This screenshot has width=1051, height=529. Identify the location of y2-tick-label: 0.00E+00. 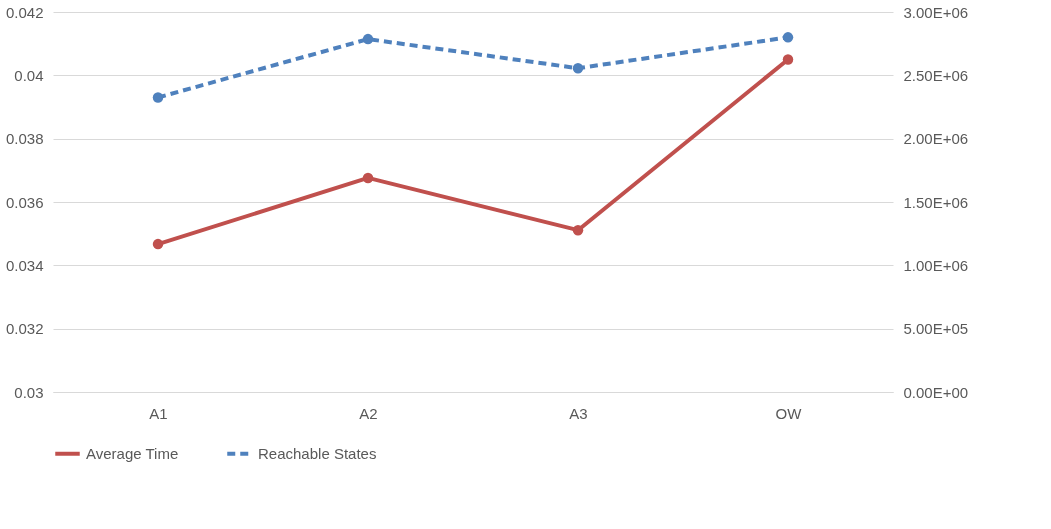
(936, 392).